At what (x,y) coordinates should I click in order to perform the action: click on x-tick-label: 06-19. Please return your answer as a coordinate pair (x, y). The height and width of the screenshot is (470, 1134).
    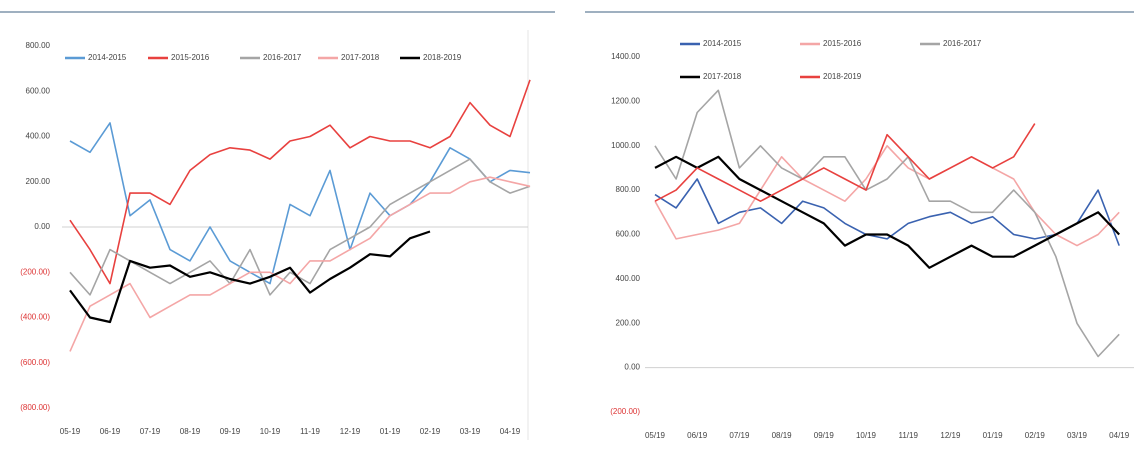
    Looking at the image, I should click on (110, 431).